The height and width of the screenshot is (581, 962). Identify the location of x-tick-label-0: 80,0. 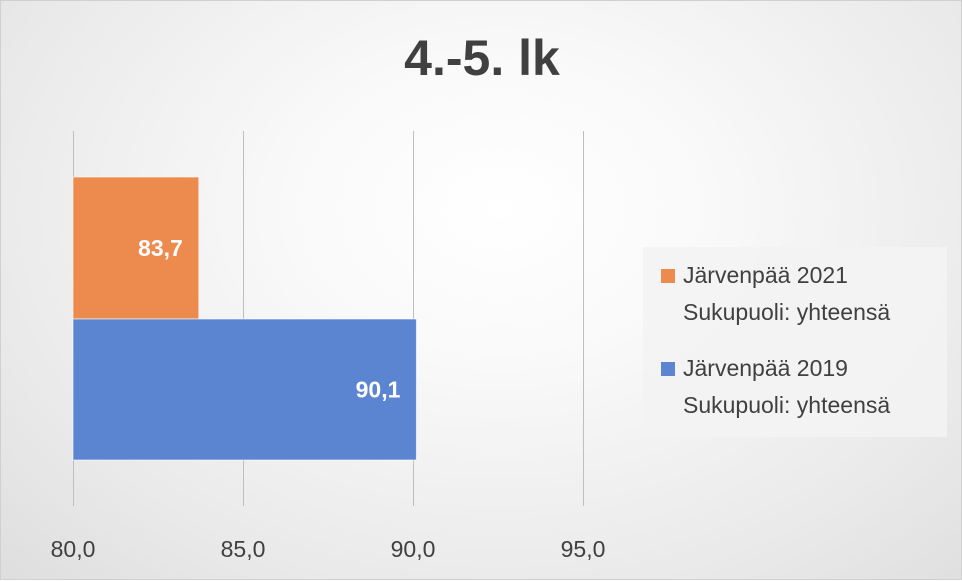
(73, 549).